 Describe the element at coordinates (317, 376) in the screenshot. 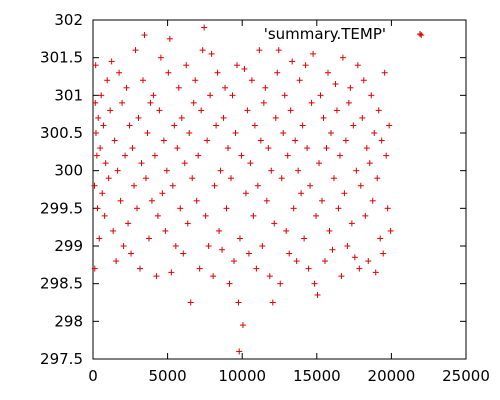

I see `x-tick-label: 15000` at that location.